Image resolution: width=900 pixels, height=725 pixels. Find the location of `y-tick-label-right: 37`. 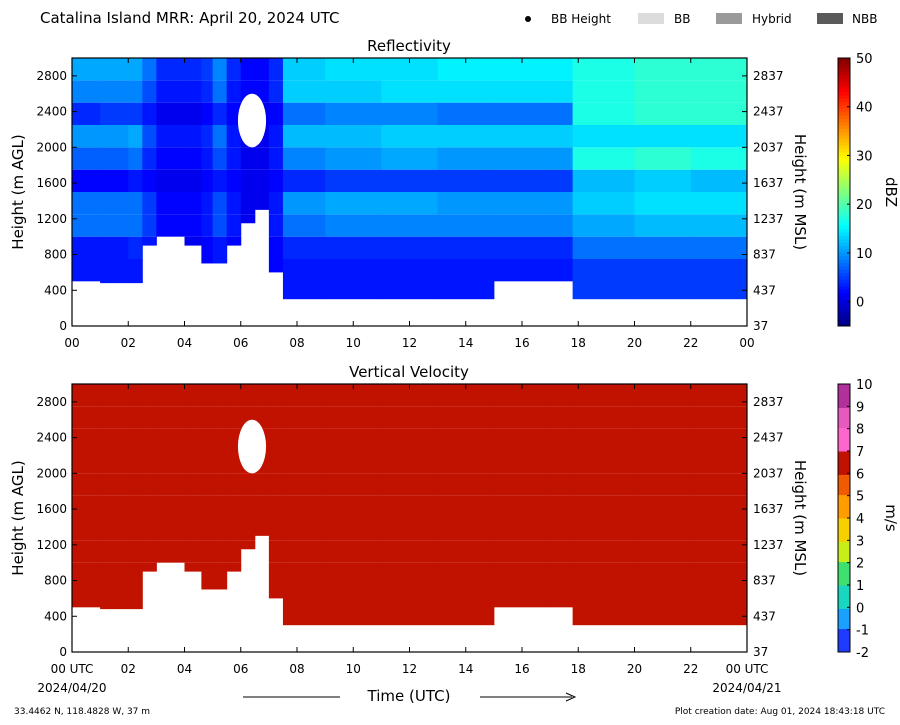

y-tick-label-right: 37 is located at coordinates (760, 326).